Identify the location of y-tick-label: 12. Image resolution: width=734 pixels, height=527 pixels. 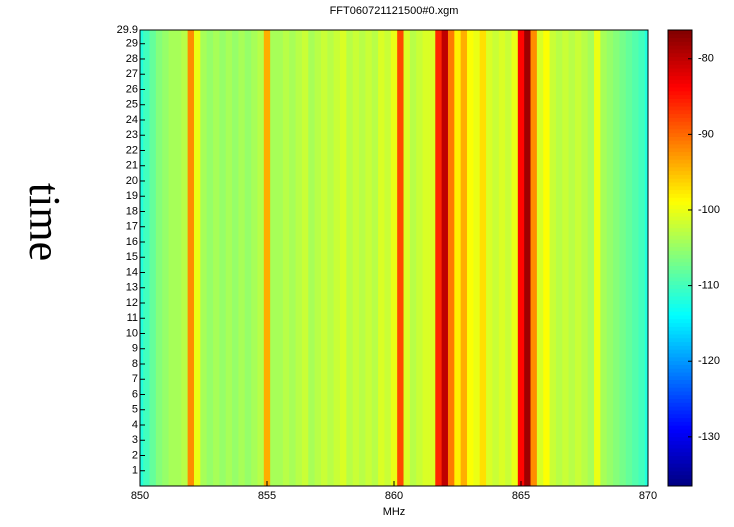
(132, 303).